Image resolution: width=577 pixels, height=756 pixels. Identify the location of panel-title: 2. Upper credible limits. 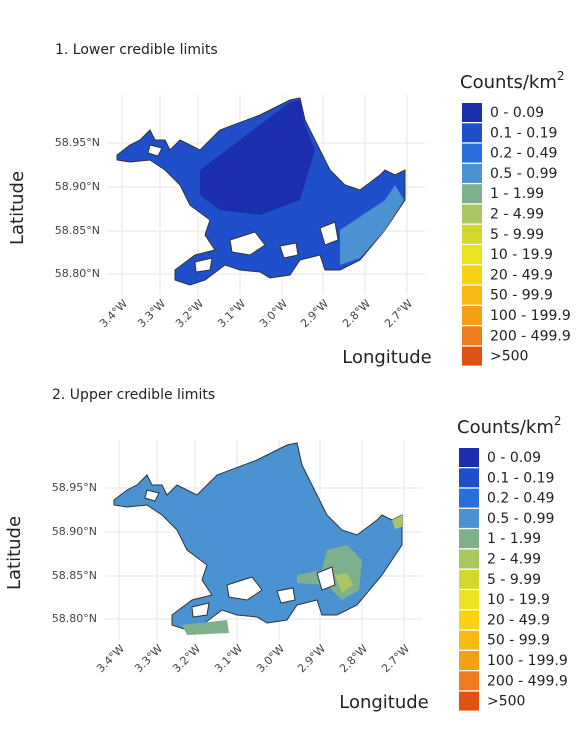
(133, 395).